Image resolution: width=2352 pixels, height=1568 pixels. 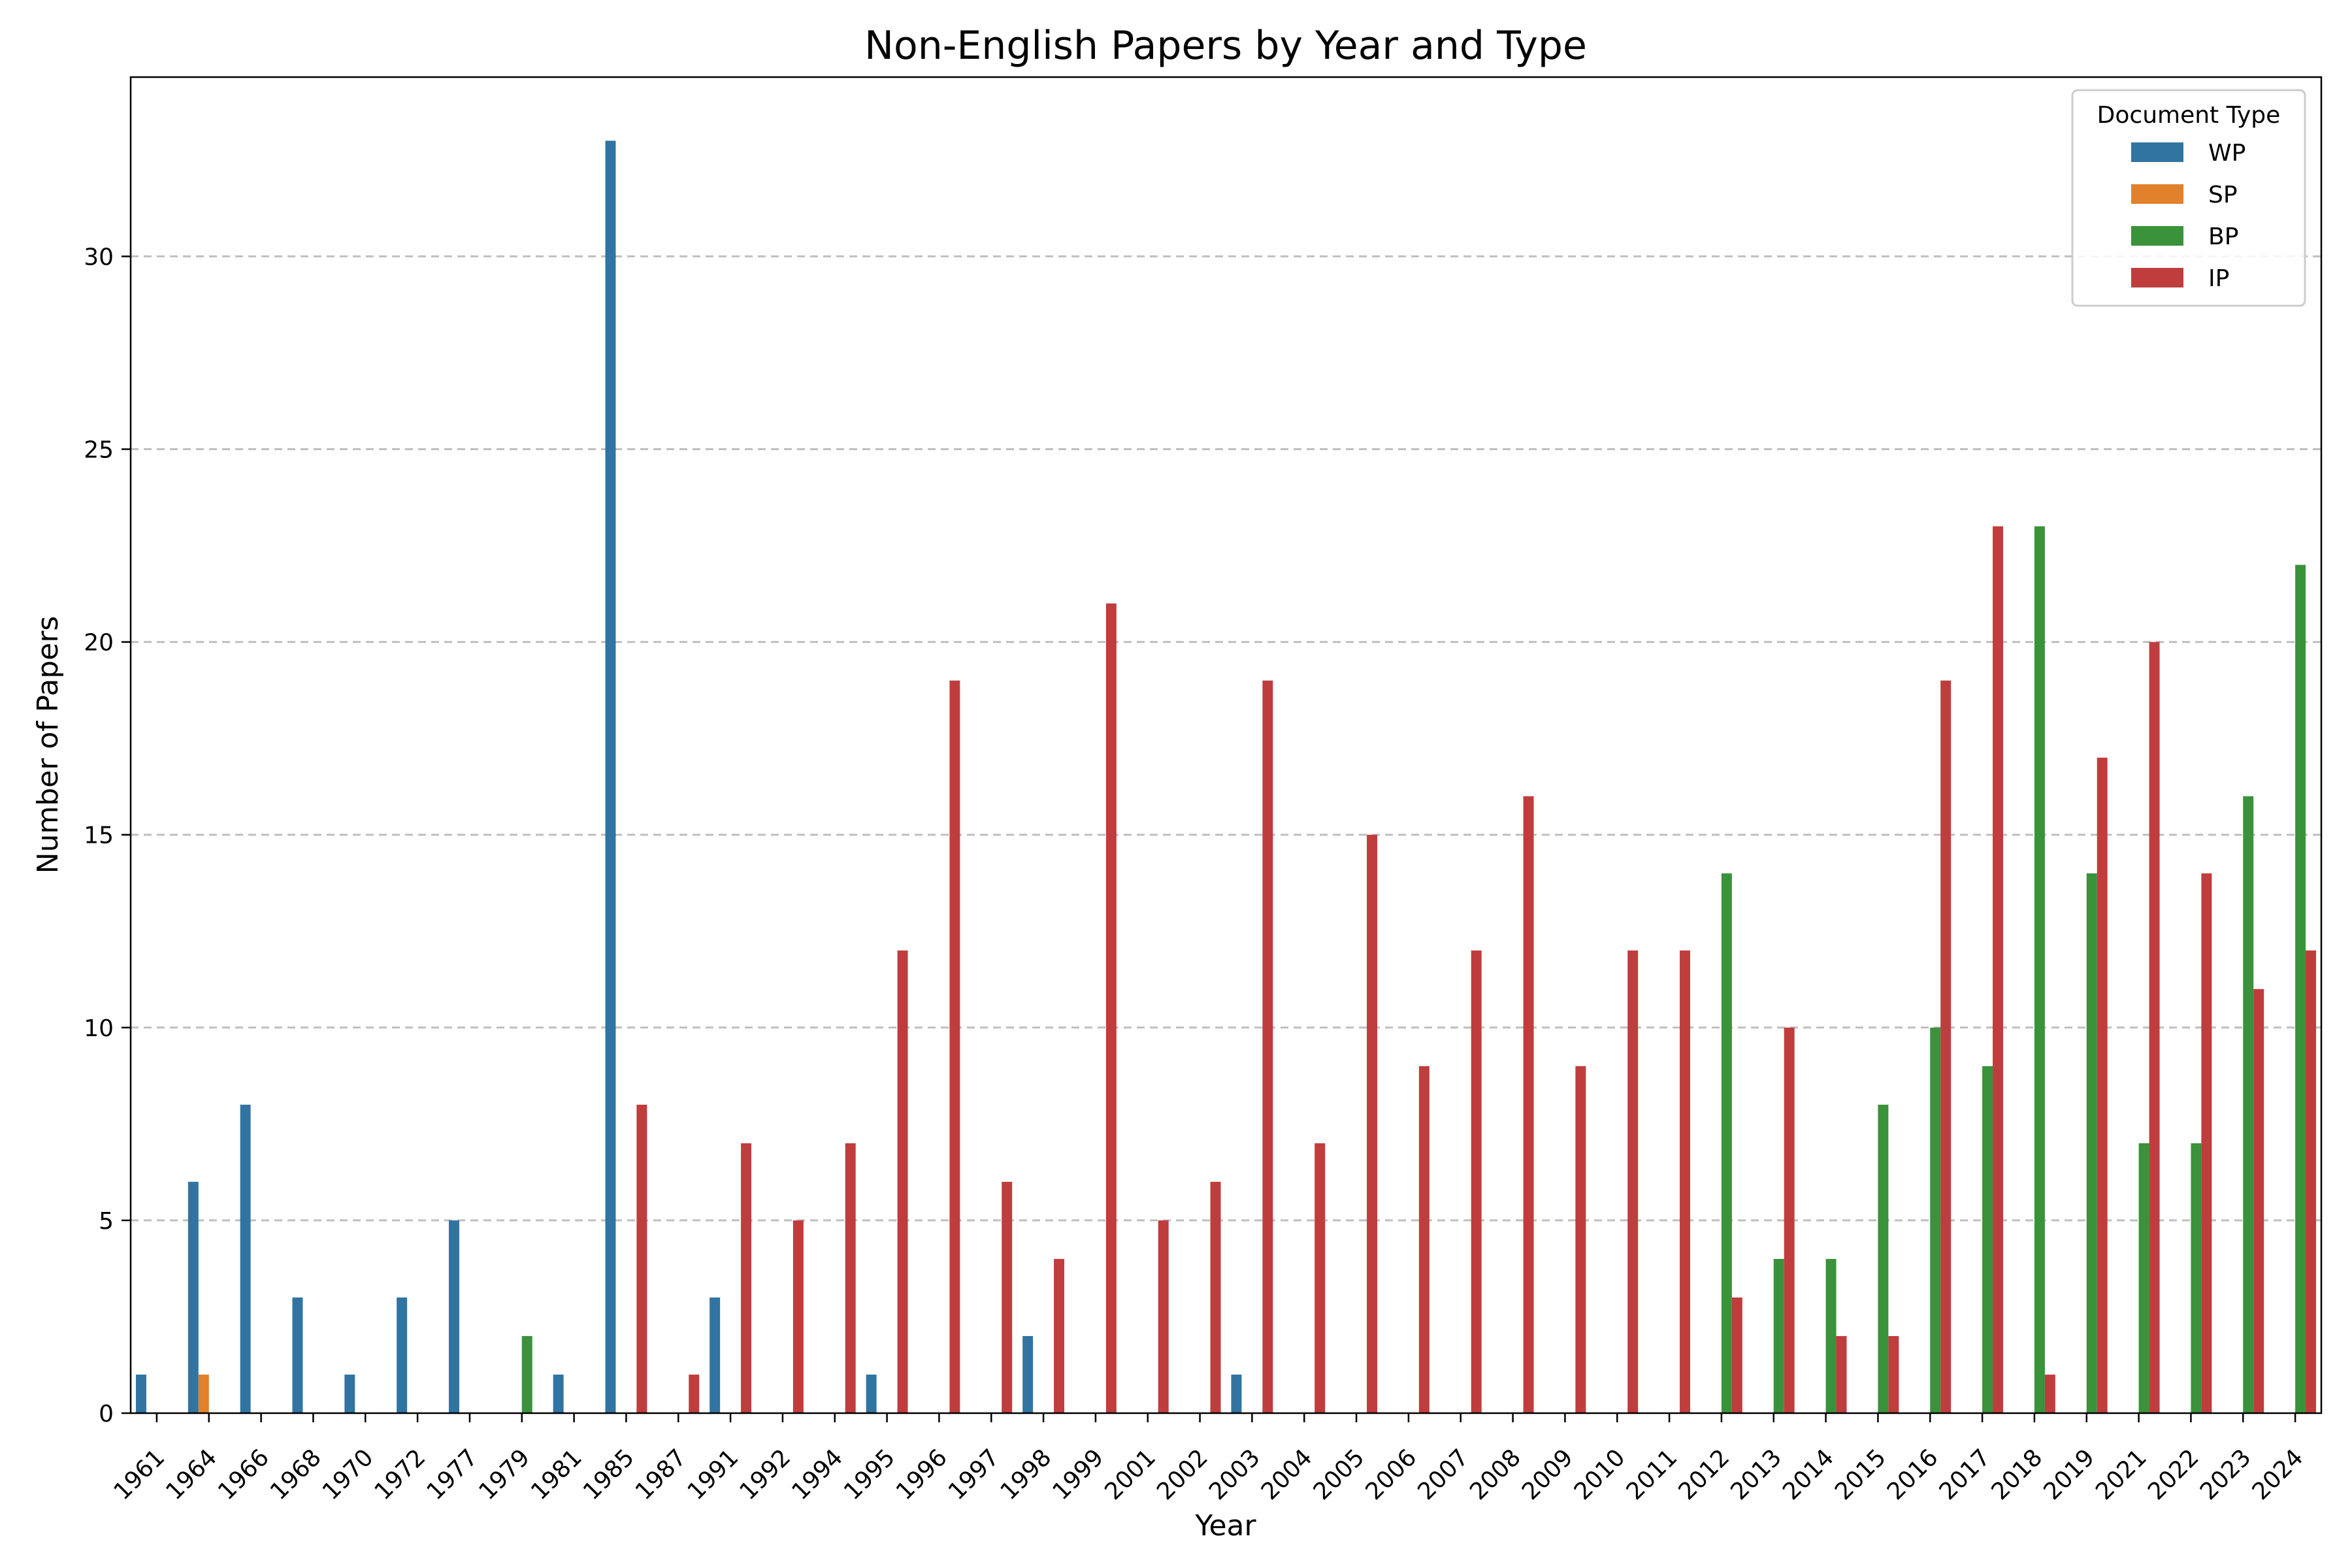 I want to click on x-tick-label: 2006, so click(x=1391, y=1474).